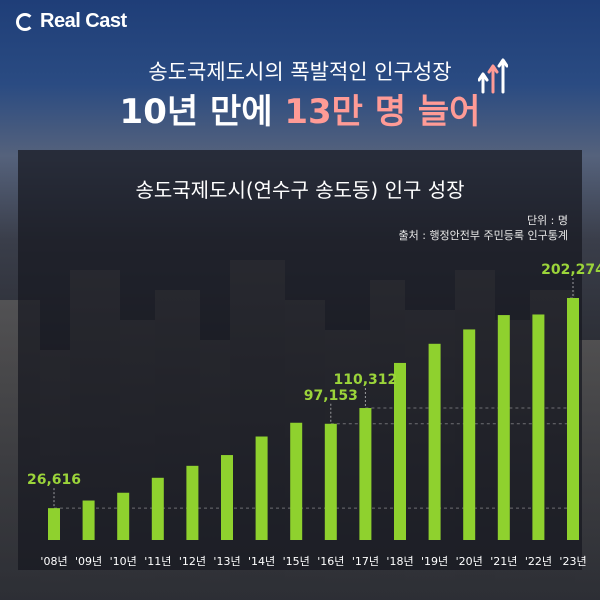  Describe the element at coordinates (493, 76) in the screenshot. I see `growth-arrows-icon` at that location.